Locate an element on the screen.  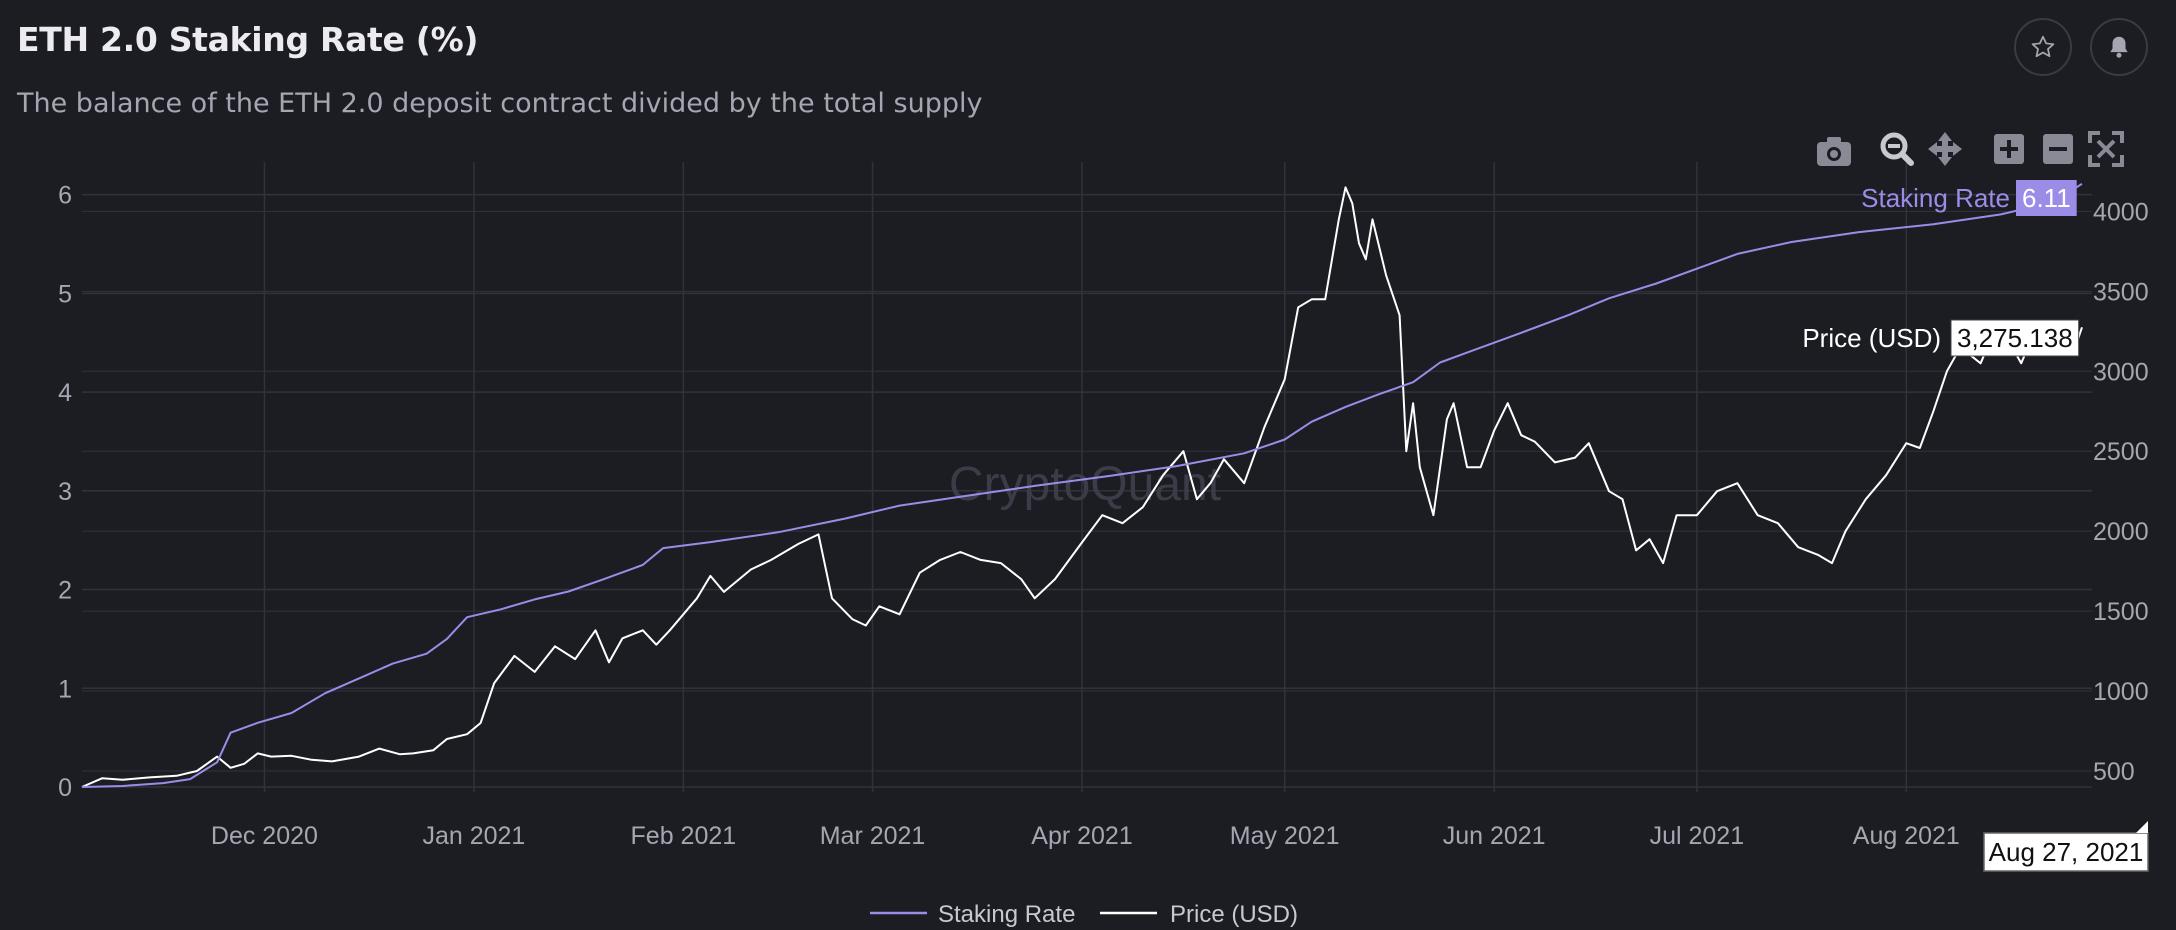
y-left-tick-label: 6 is located at coordinates (65, 196).